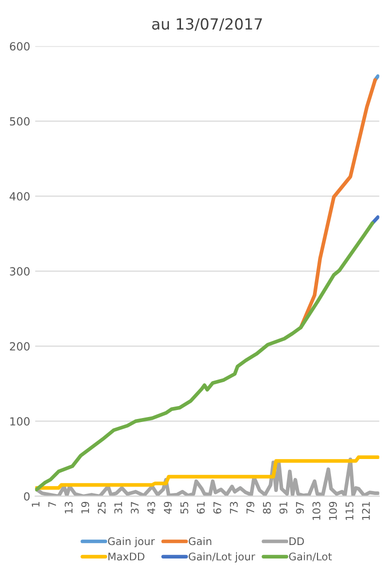 Image resolution: width=391 pixels, height=577 pixels. Describe the element at coordinates (118, 508) in the screenshot. I see `x-tick-label: 31` at that location.